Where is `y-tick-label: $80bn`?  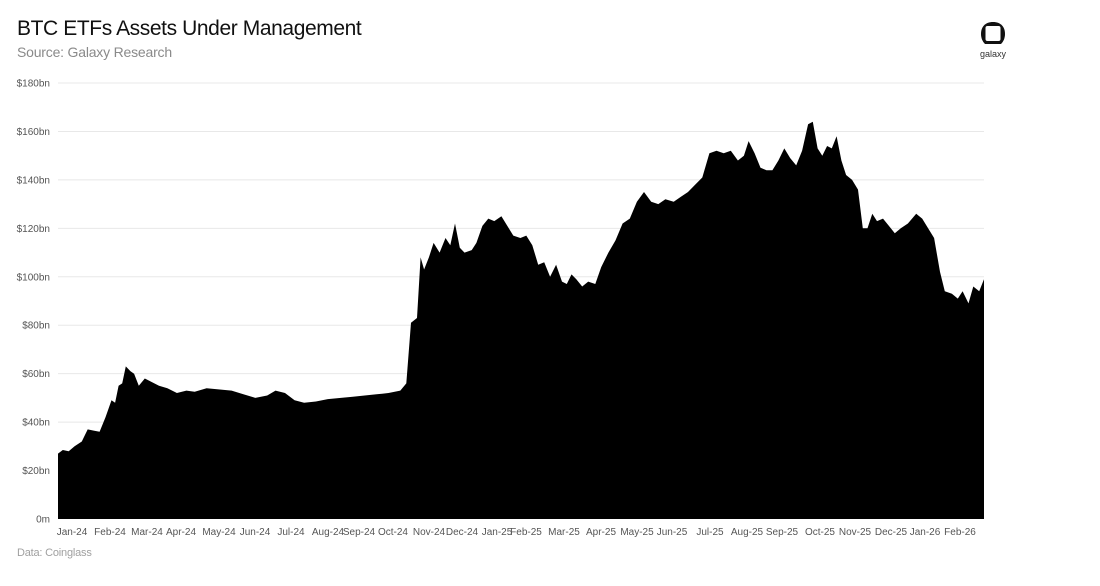
y-tick-label: $80bn is located at coordinates (36, 326).